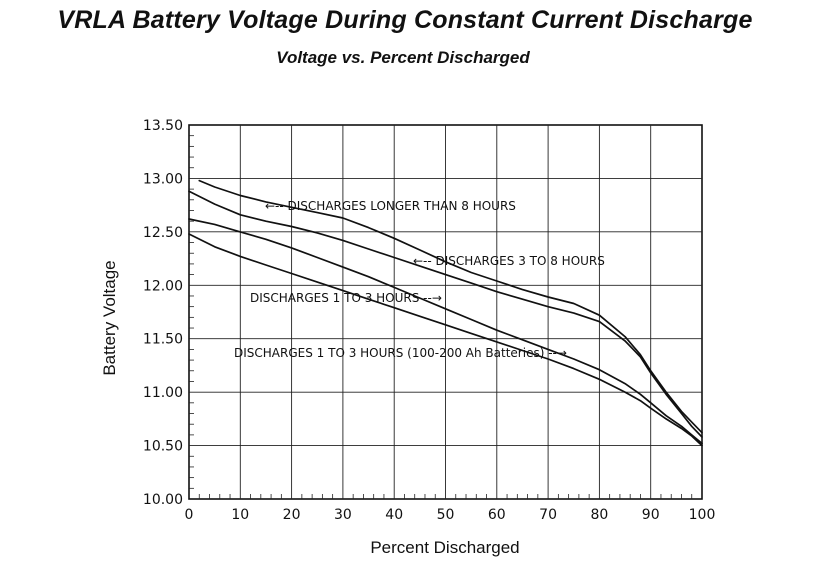 The width and height of the screenshot is (840, 576). I want to click on x-tick-label: 10, so click(240, 515).